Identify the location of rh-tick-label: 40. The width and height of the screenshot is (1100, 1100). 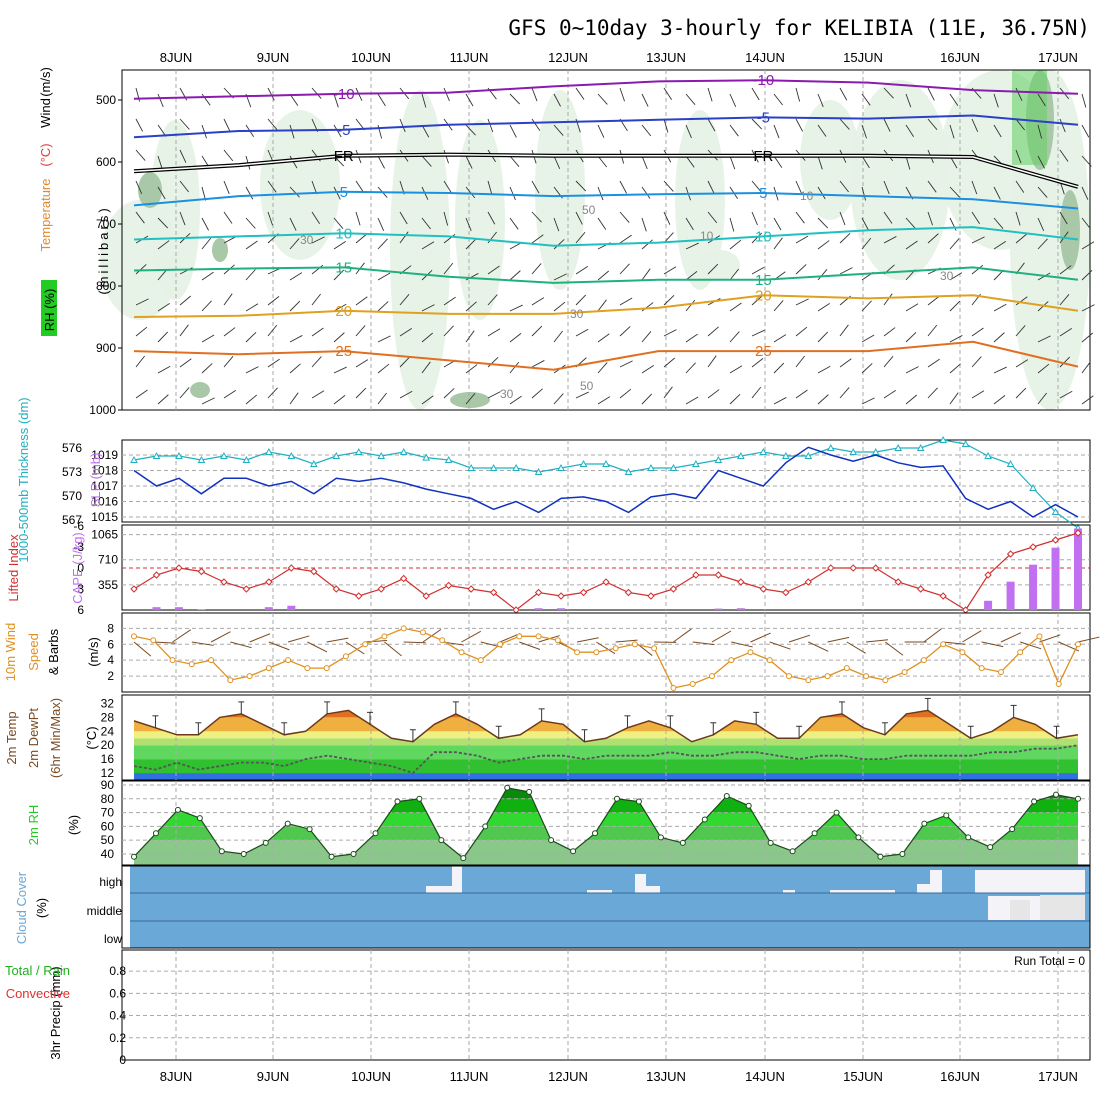
(108, 854).